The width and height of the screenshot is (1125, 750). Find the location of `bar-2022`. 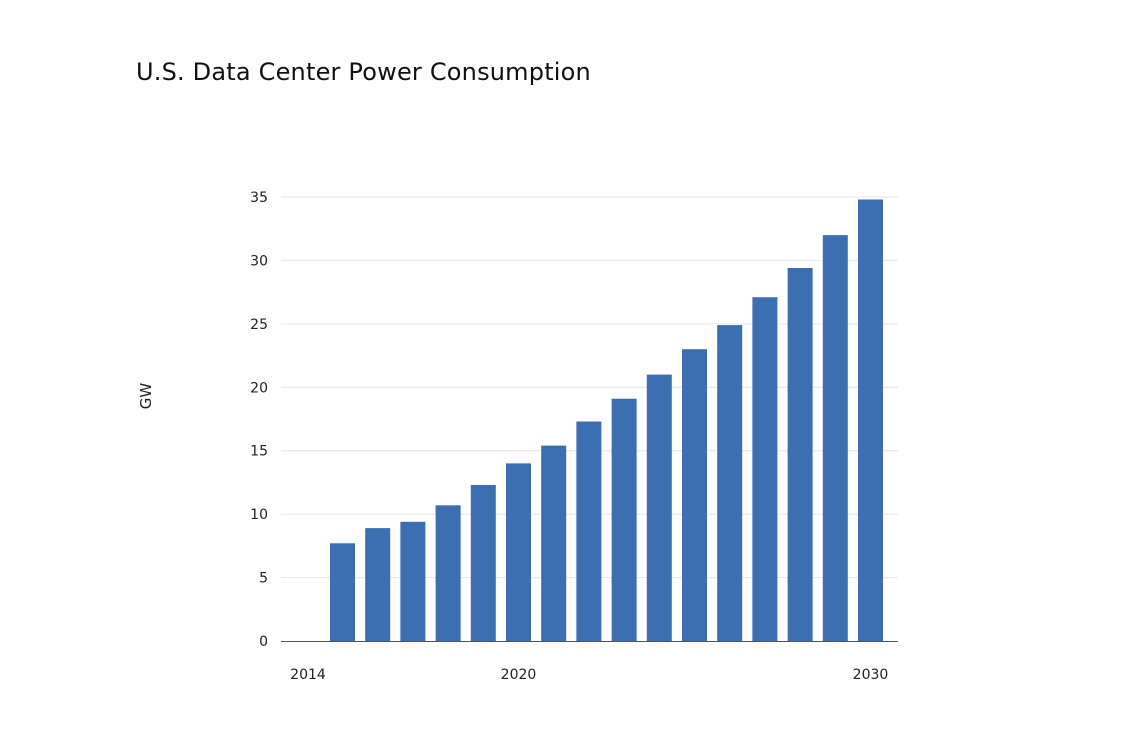

bar-2022 is located at coordinates (589, 531).